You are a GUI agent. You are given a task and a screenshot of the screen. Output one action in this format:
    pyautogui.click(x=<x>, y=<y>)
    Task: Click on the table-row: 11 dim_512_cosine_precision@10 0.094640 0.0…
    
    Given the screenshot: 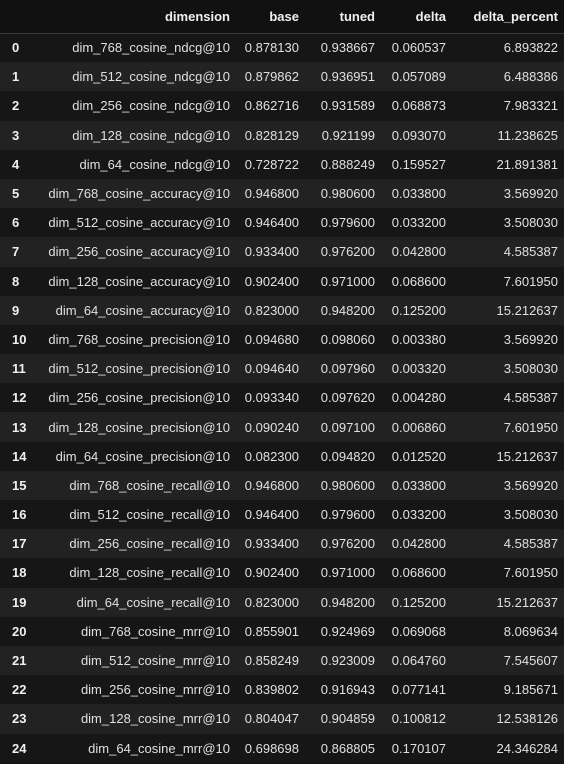 What is the action you would take?
    pyautogui.click(x=282, y=369)
    